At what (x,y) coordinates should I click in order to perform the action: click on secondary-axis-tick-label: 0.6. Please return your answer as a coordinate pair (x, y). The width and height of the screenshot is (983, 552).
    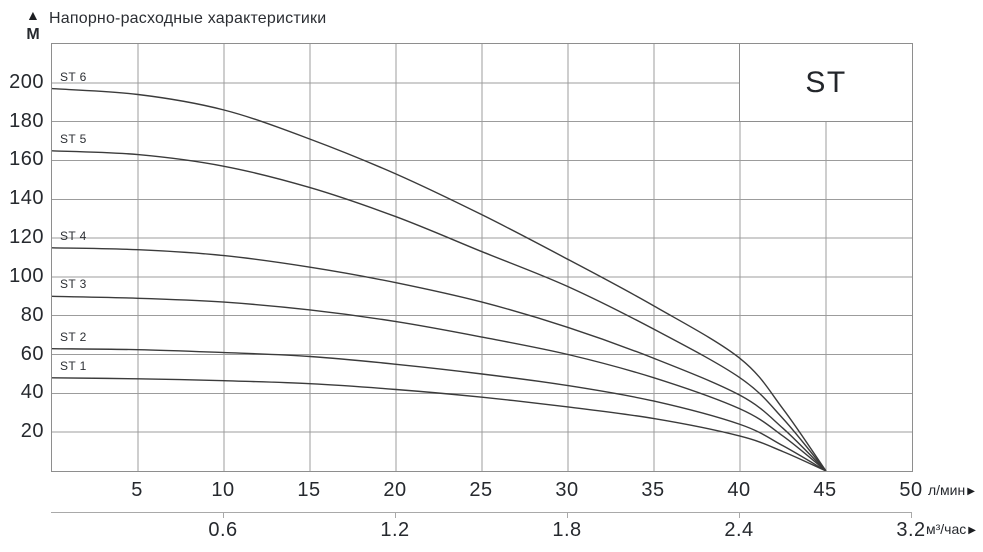
    Looking at the image, I should click on (223, 530).